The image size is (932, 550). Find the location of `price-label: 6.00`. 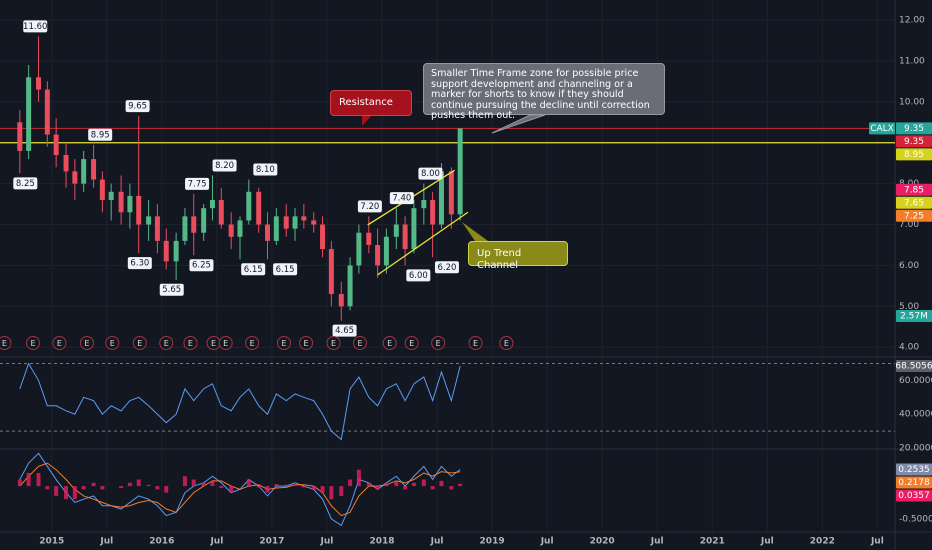

price-label: 6.00 is located at coordinates (418, 276).